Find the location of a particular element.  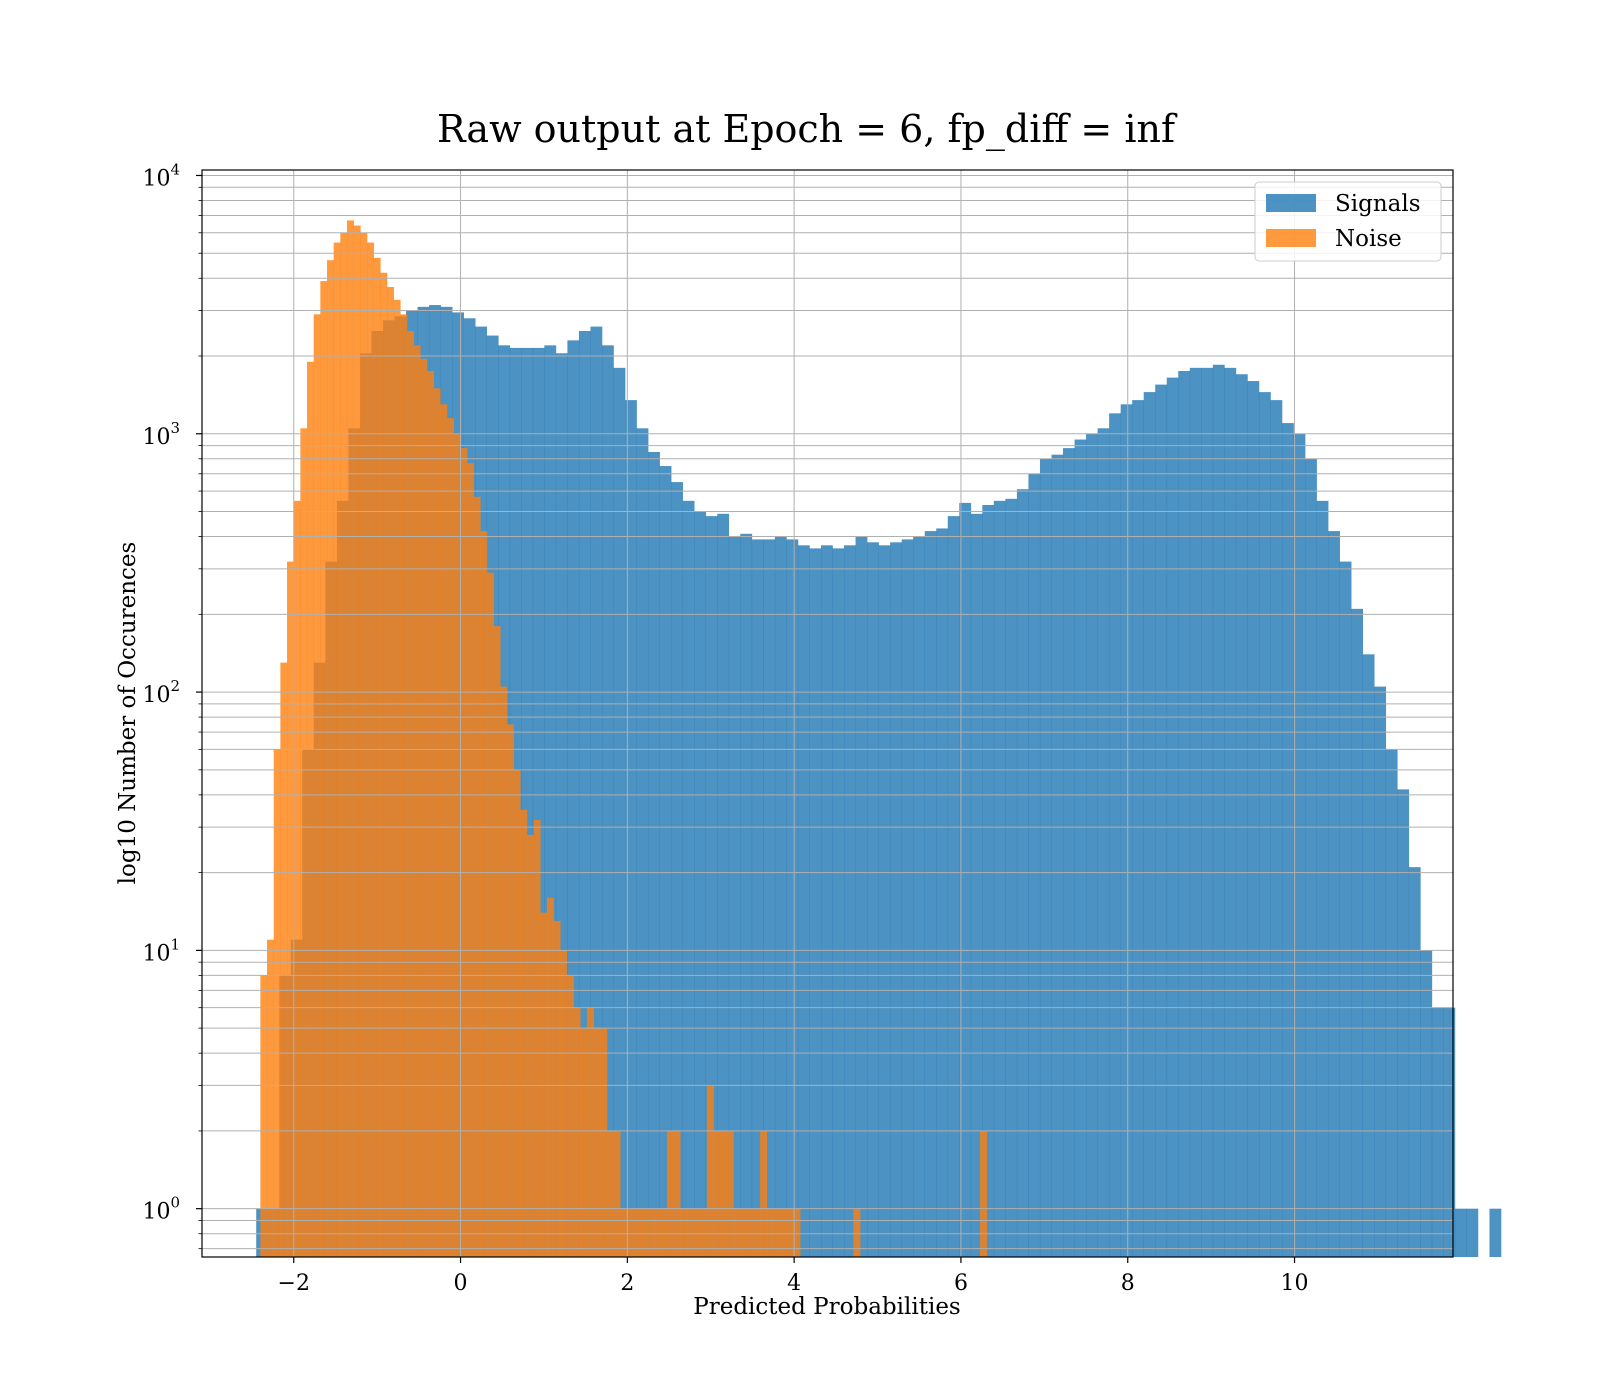

y-tick-label: 10⁴ is located at coordinates (161, 175).